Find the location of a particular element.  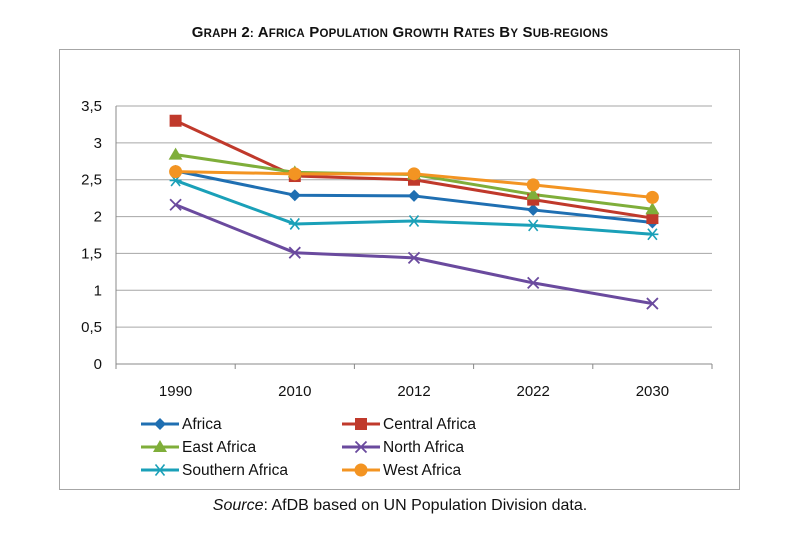

legend-item-central-africa: Central Africa is located at coordinates (409, 424).